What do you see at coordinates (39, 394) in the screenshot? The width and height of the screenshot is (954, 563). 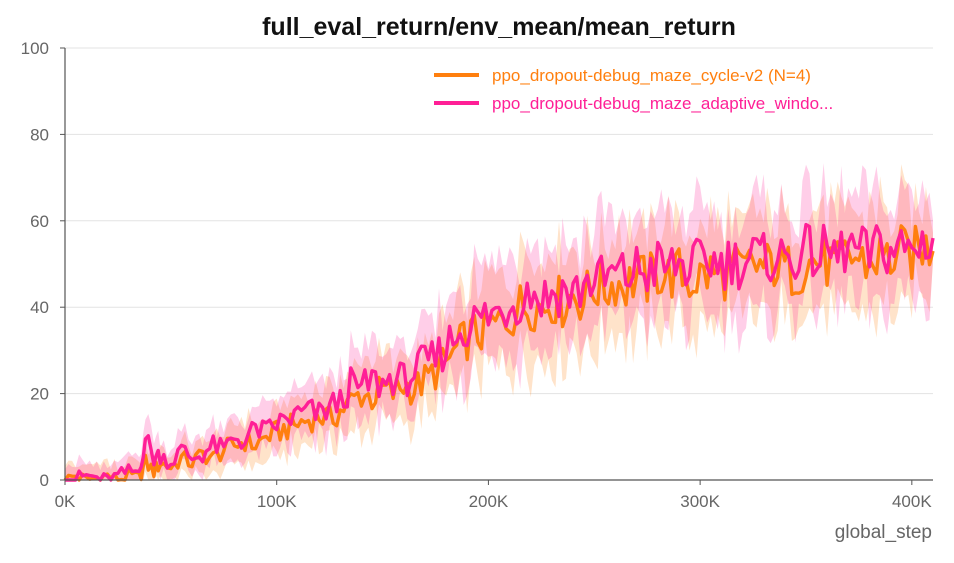 I see `y-tick-label: 20` at bounding box center [39, 394].